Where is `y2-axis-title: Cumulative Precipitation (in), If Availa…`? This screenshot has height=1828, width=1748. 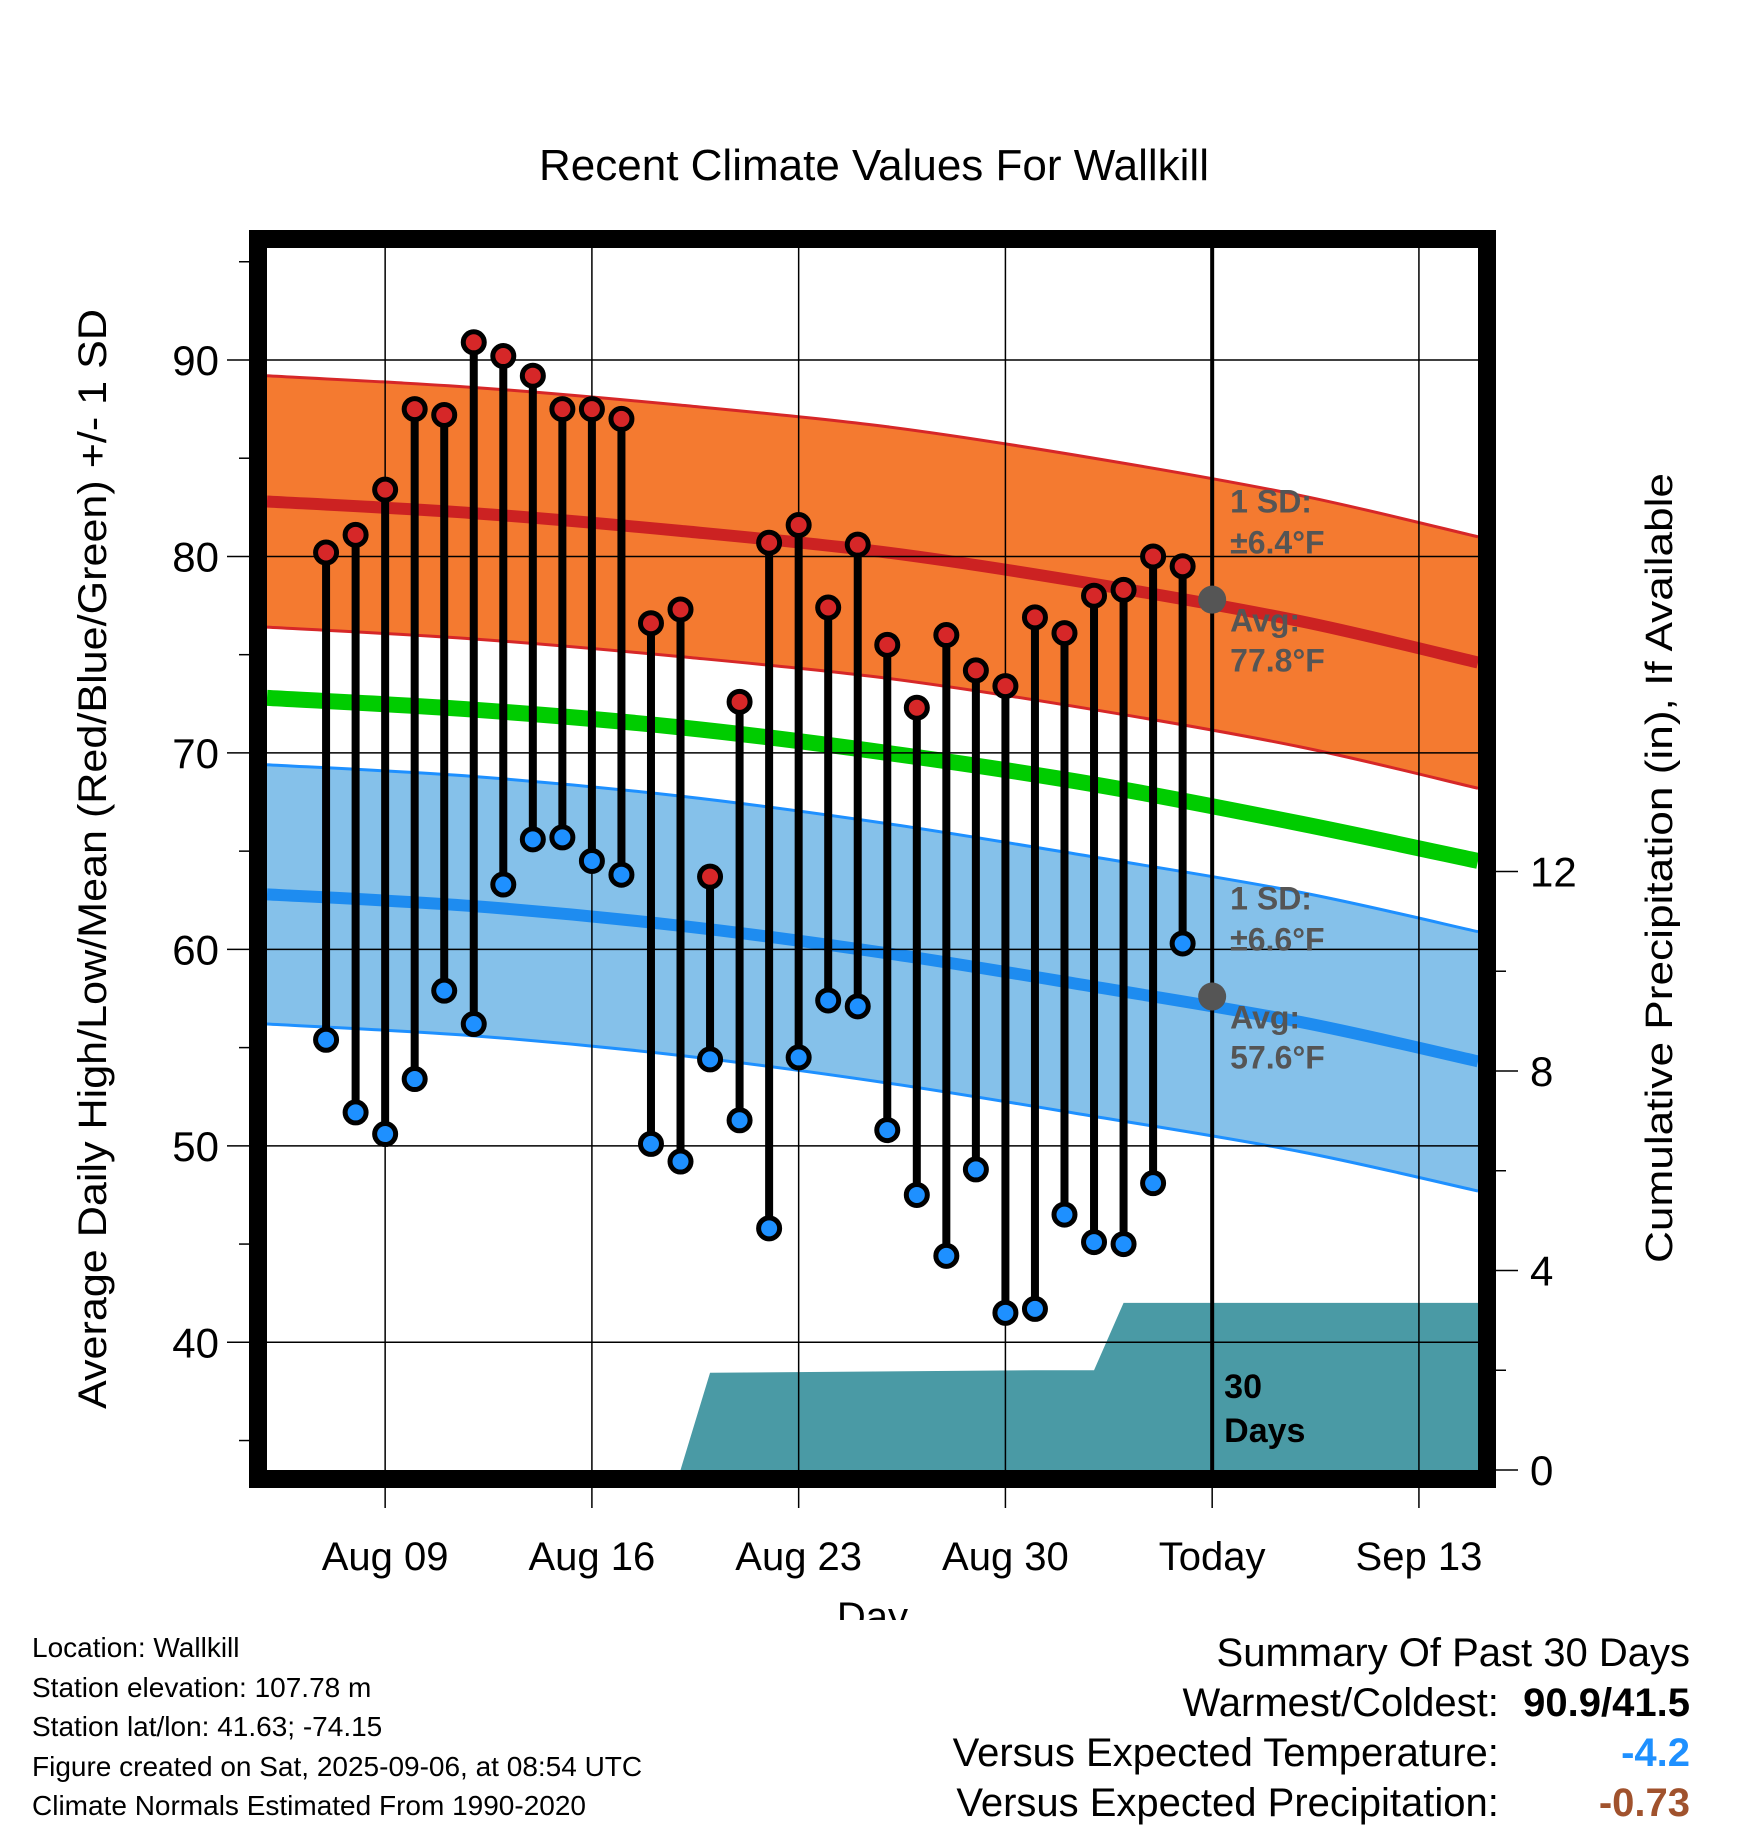
y2-axis-title: Cumulative Precipitation (in), If Availa… is located at coordinates (1660, 868).